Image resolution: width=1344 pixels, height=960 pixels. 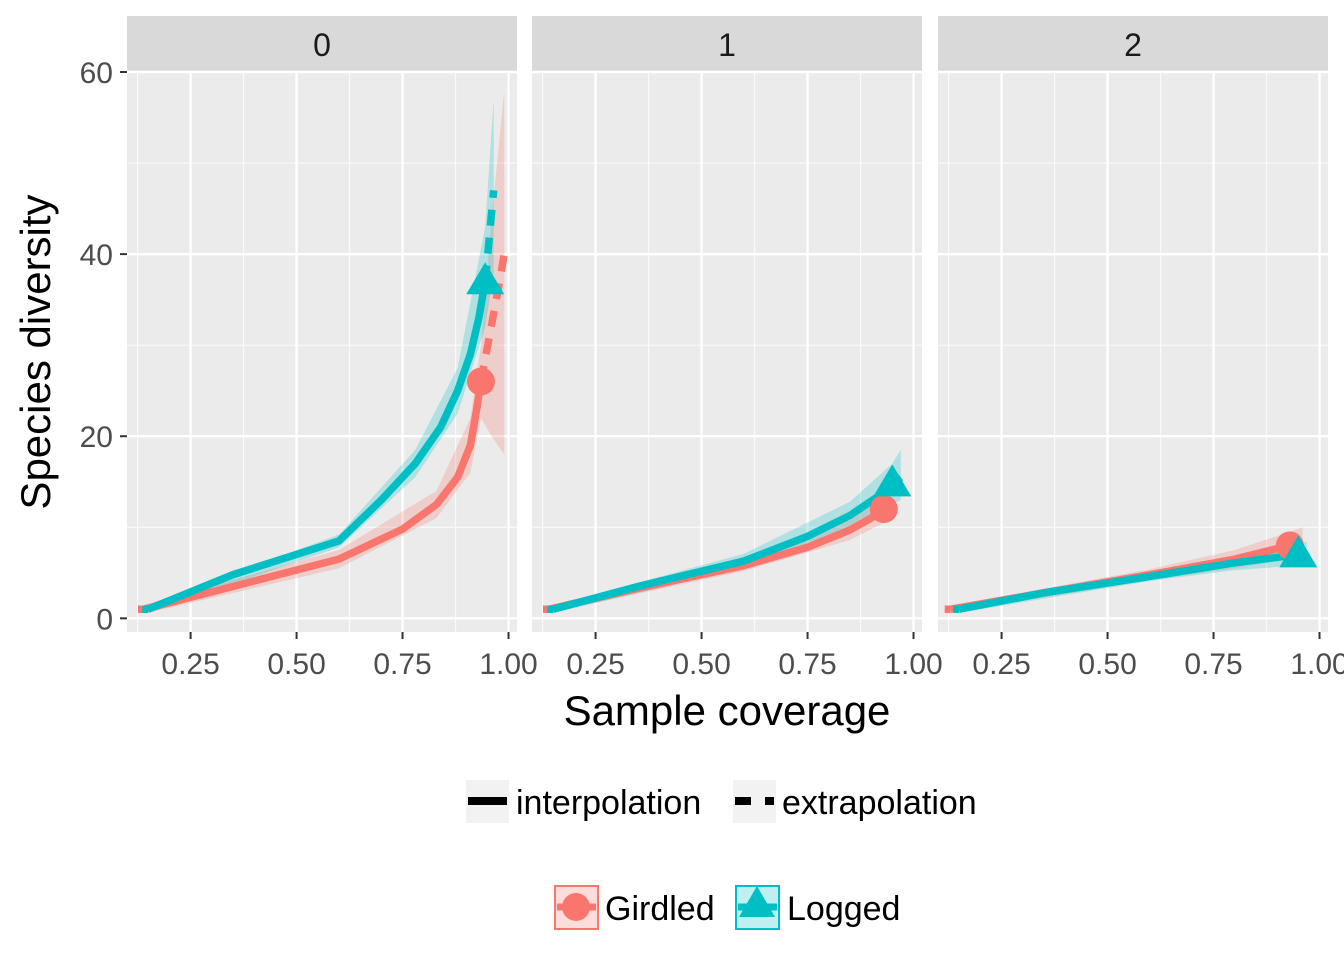 What do you see at coordinates (727, 710) in the screenshot?
I see `x-axis-title: Sample coverage` at bounding box center [727, 710].